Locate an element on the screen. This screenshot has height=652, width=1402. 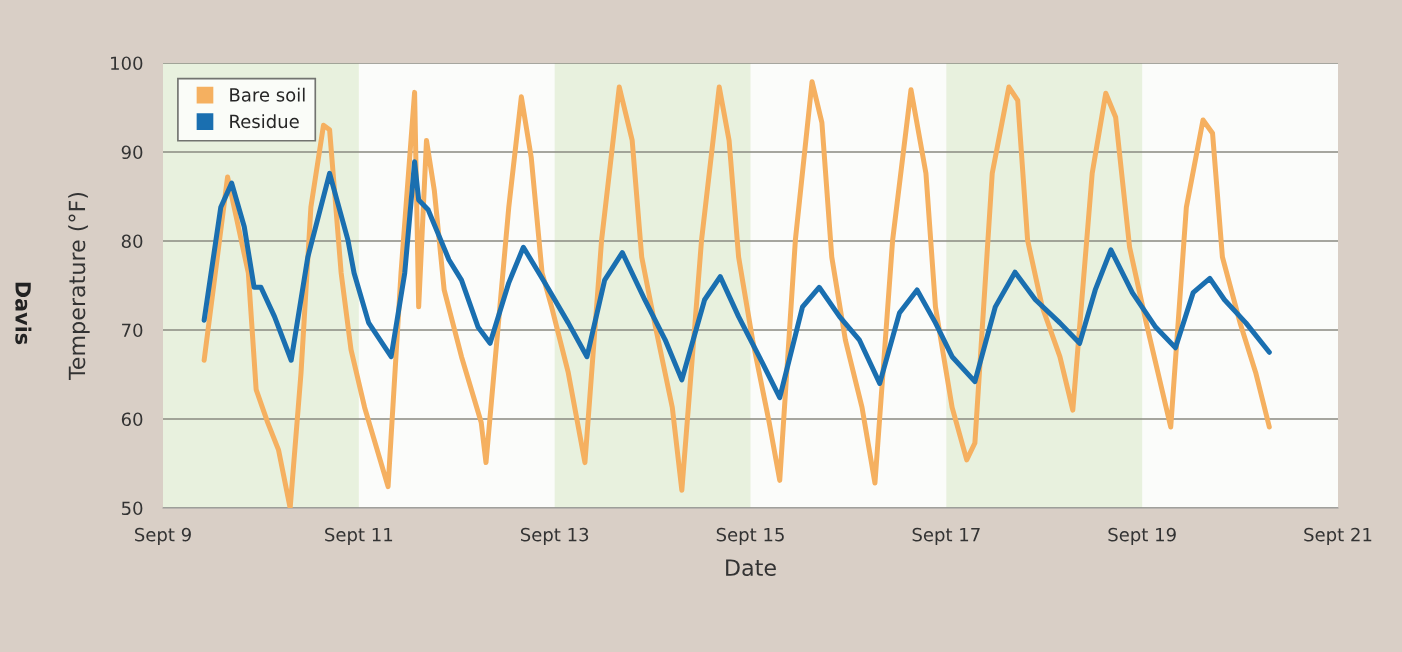
y-tick-label: 70 is located at coordinates (132, 330).